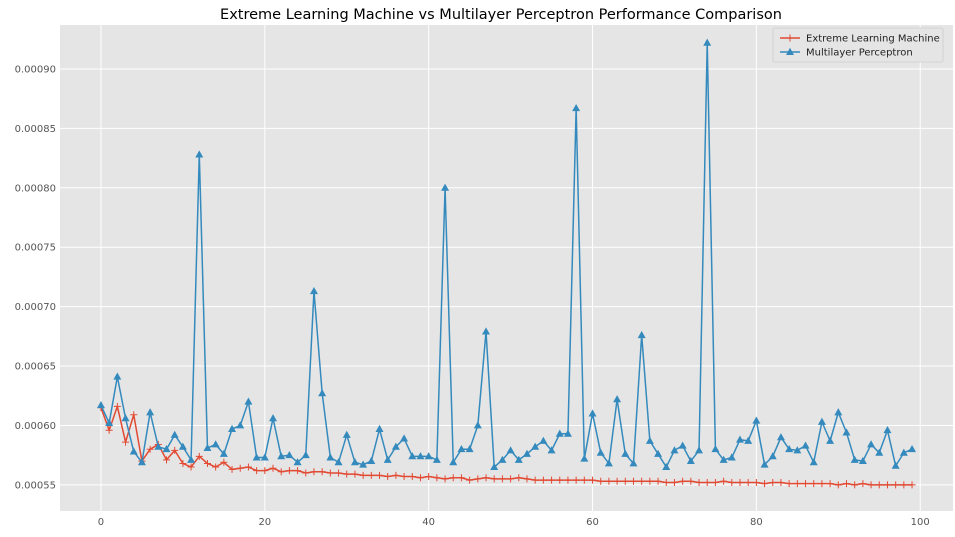 Image resolution: width=955 pixels, height=537 pixels. Describe the element at coordinates (873, 39) in the screenshot. I see `legend-label-elm: Extreme Learning Machine` at that location.